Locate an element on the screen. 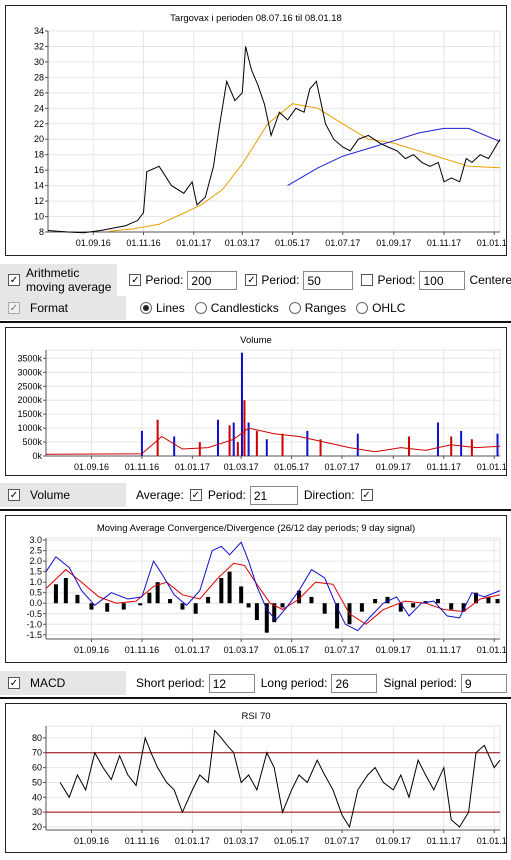  y-tick-label: 1.5 is located at coordinates (35, 572).